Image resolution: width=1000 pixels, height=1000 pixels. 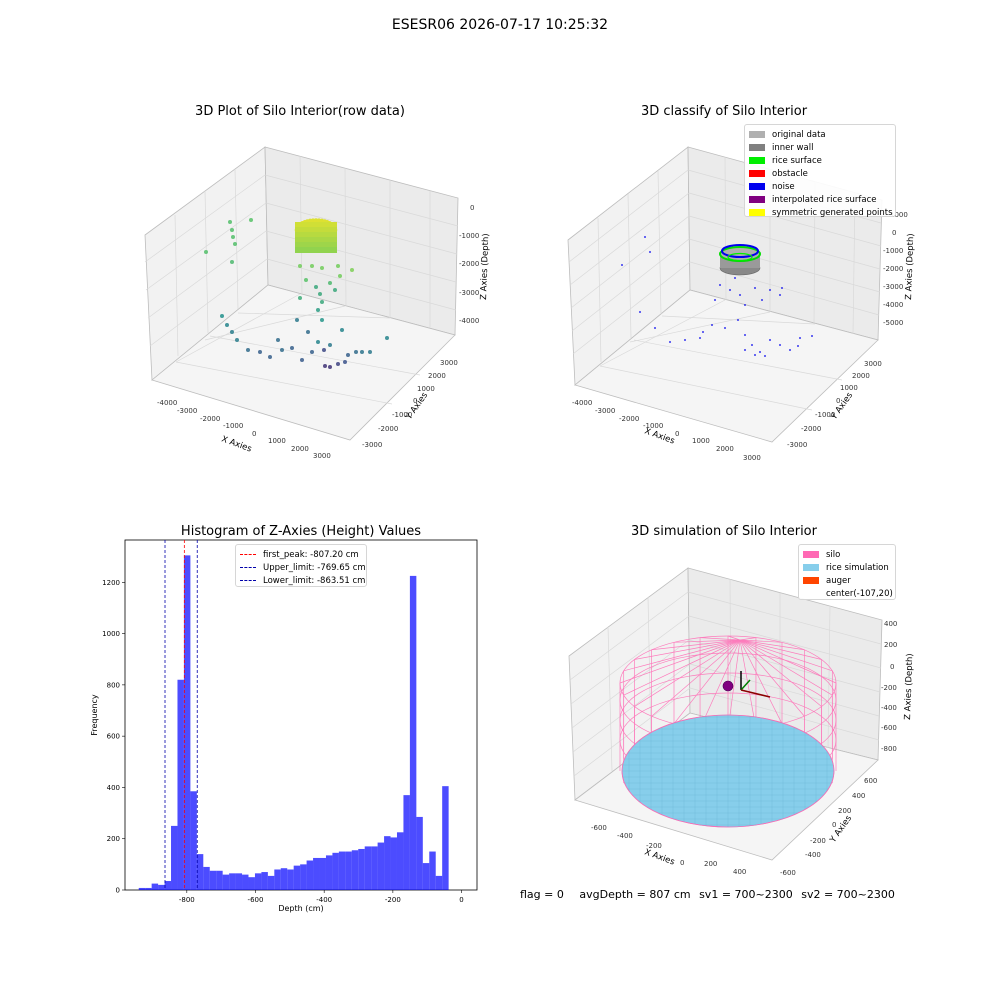 What do you see at coordinates (302, 580) in the screenshot?
I see `legend-entry: Lower_limit: -863.51 cm` at bounding box center [302, 580].